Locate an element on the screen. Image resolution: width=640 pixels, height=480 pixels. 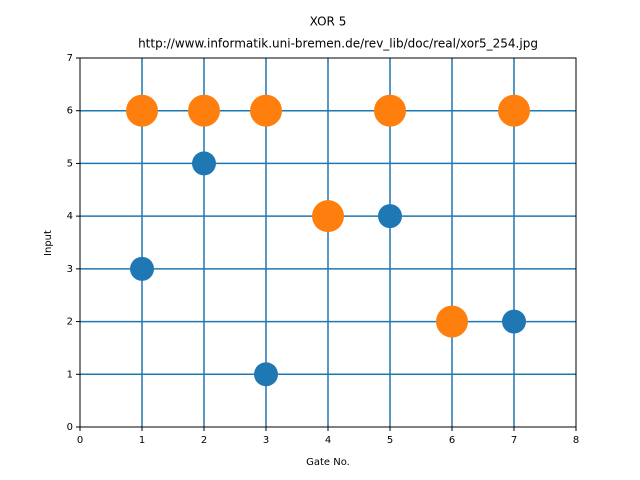
x-tick-label: 8 is located at coordinates (576, 440).